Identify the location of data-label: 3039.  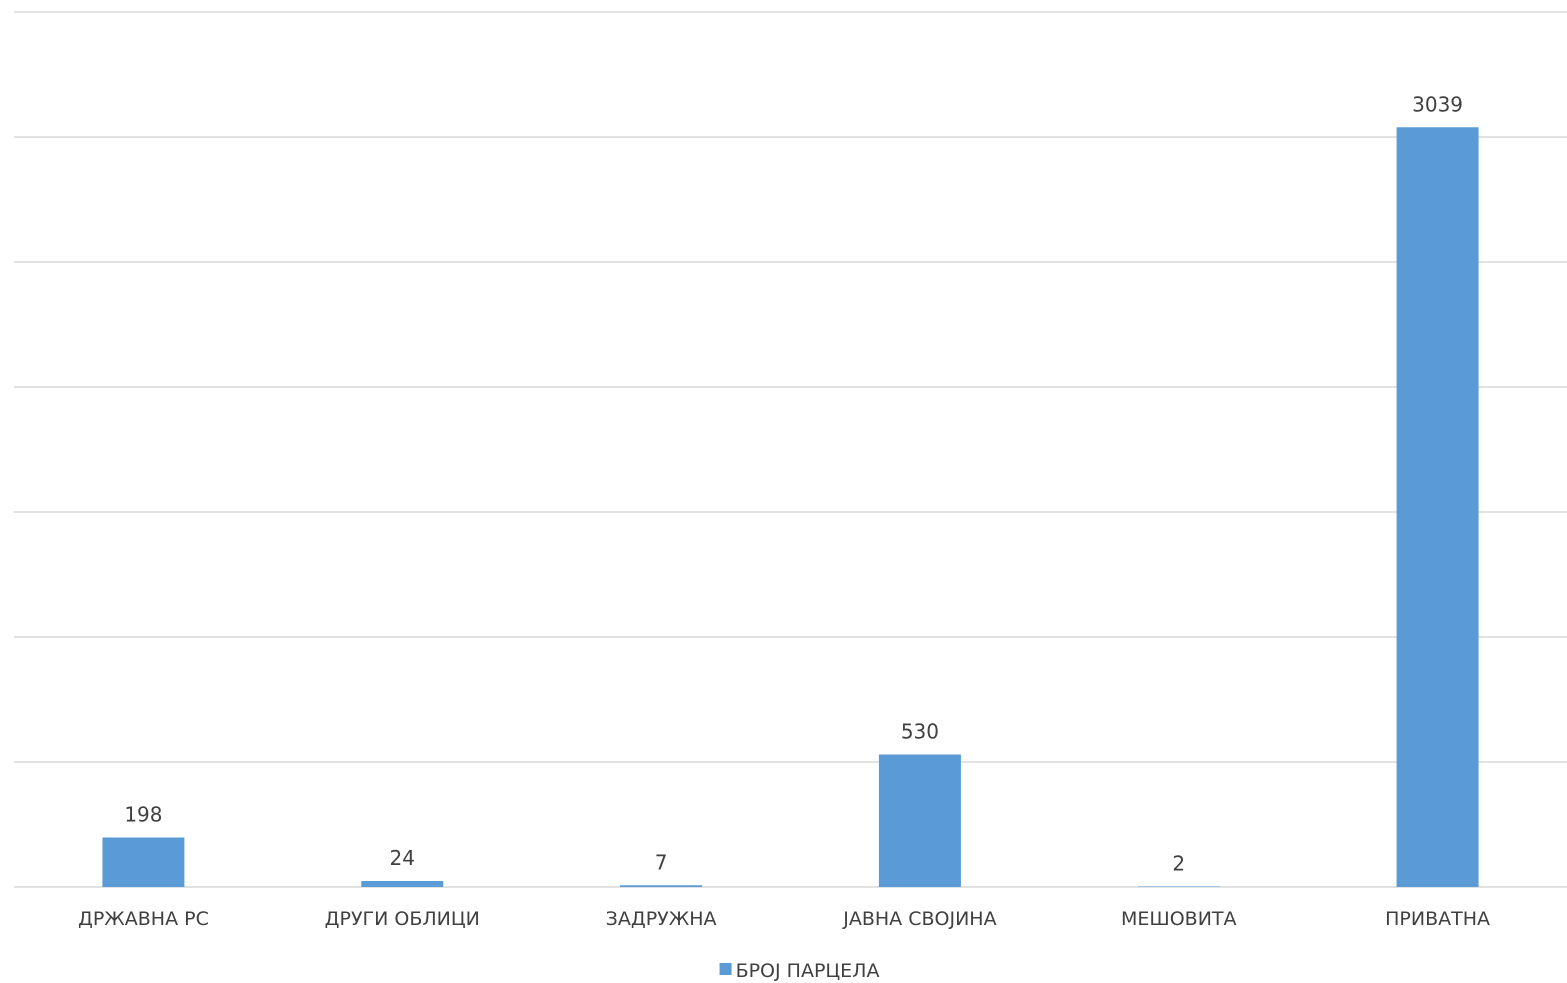
(1437, 104).